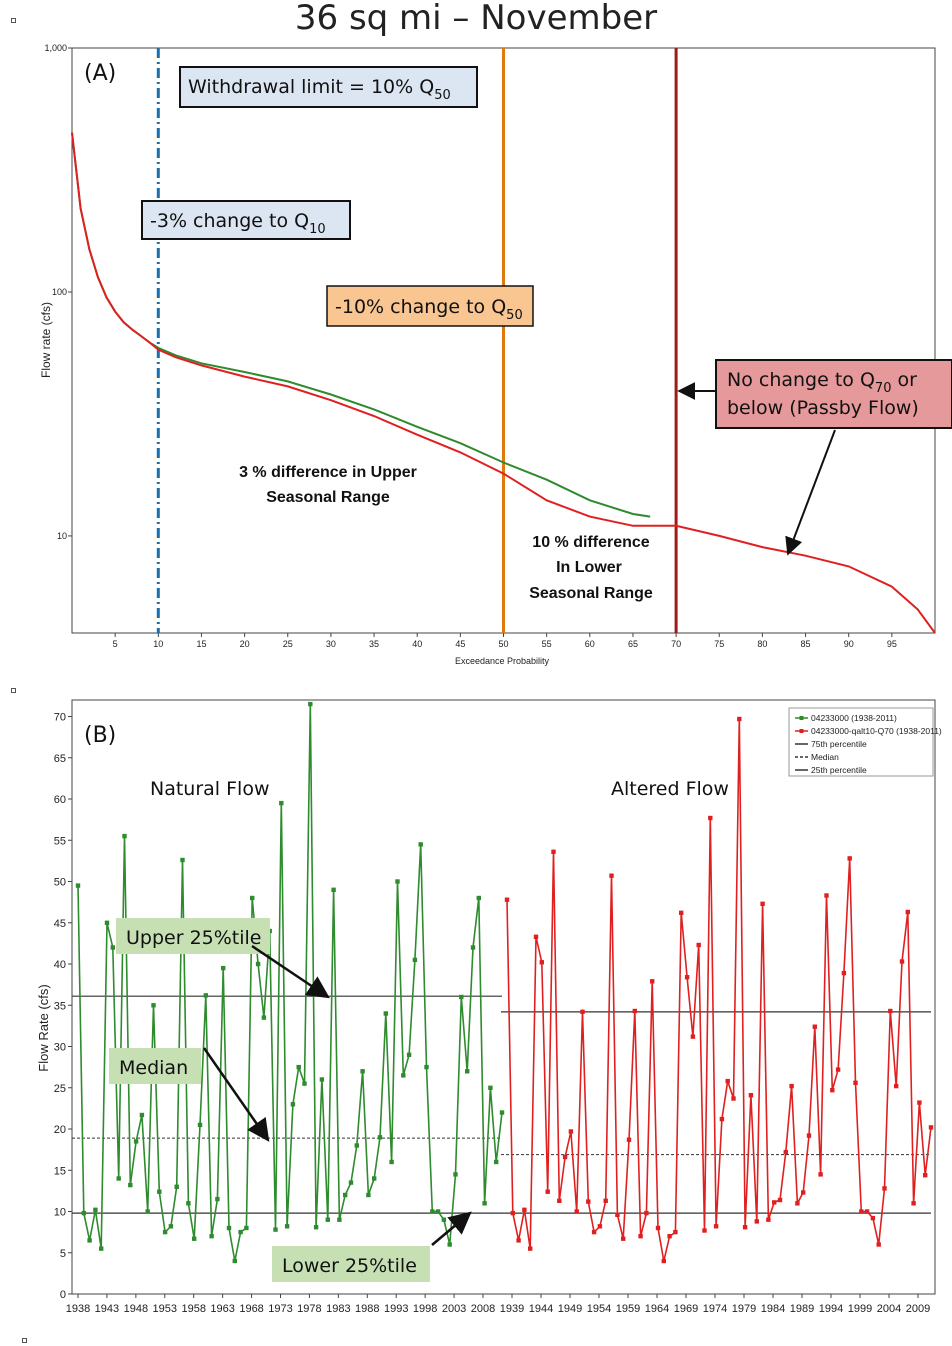  Describe the element at coordinates (773, 1309) in the screenshot. I see `x-tick-label: 1984` at that location.